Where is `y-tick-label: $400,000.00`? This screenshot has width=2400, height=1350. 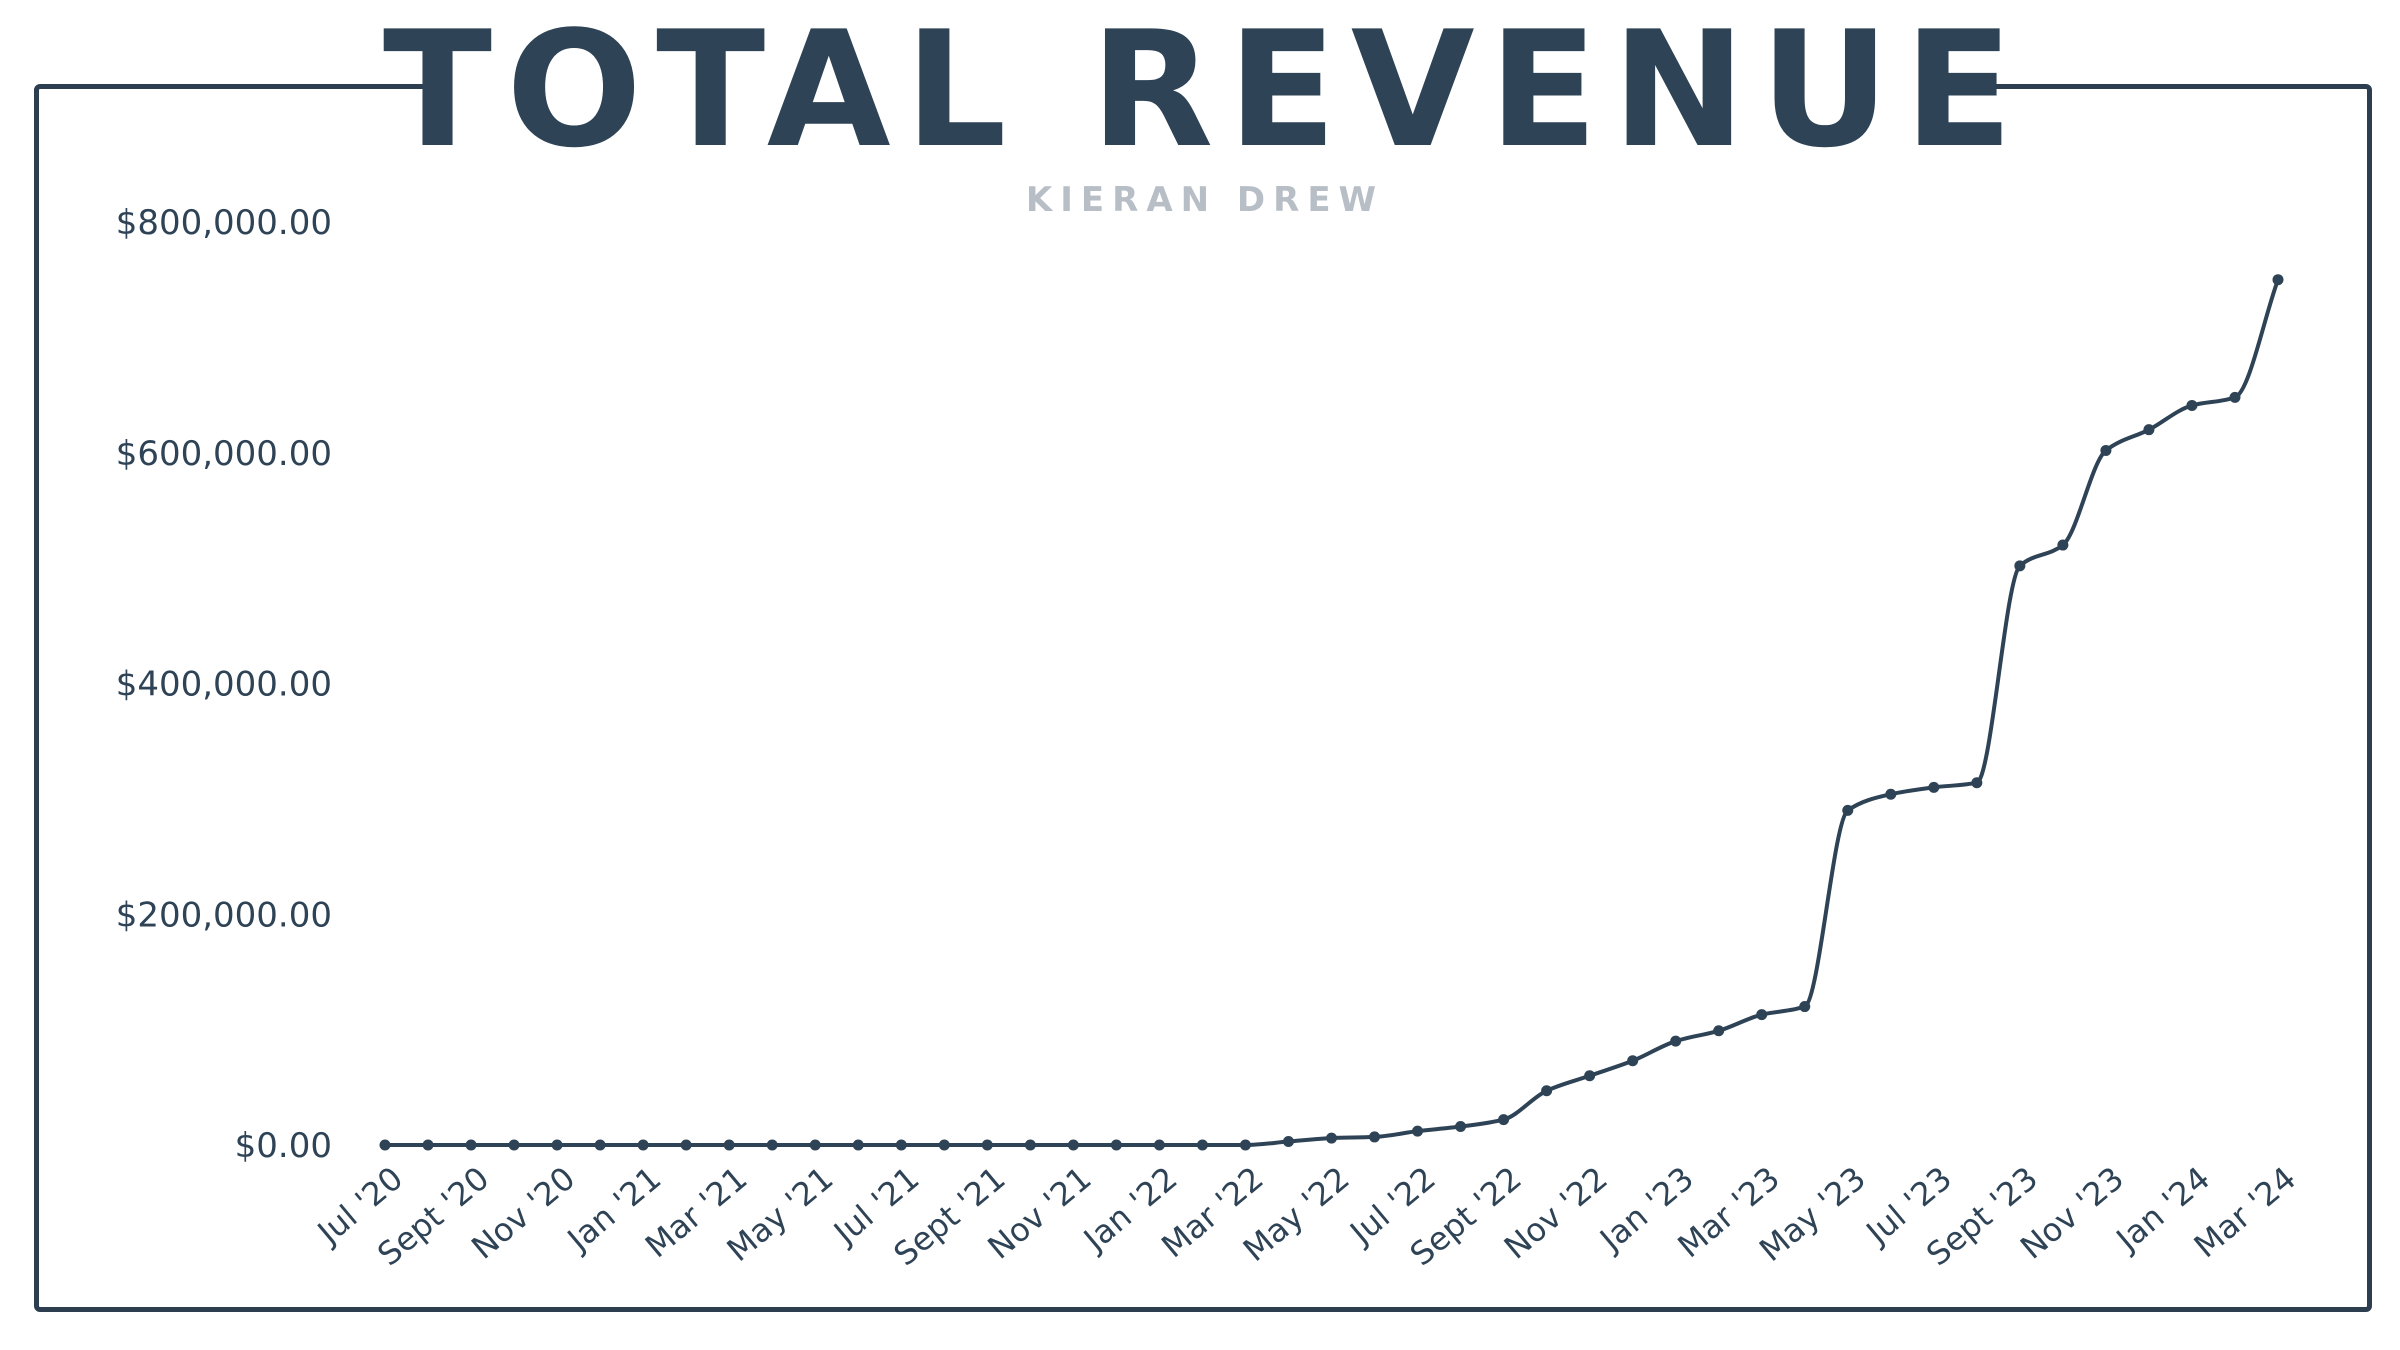
y-tick-label: $400,000.00 is located at coordinates (224, 685).